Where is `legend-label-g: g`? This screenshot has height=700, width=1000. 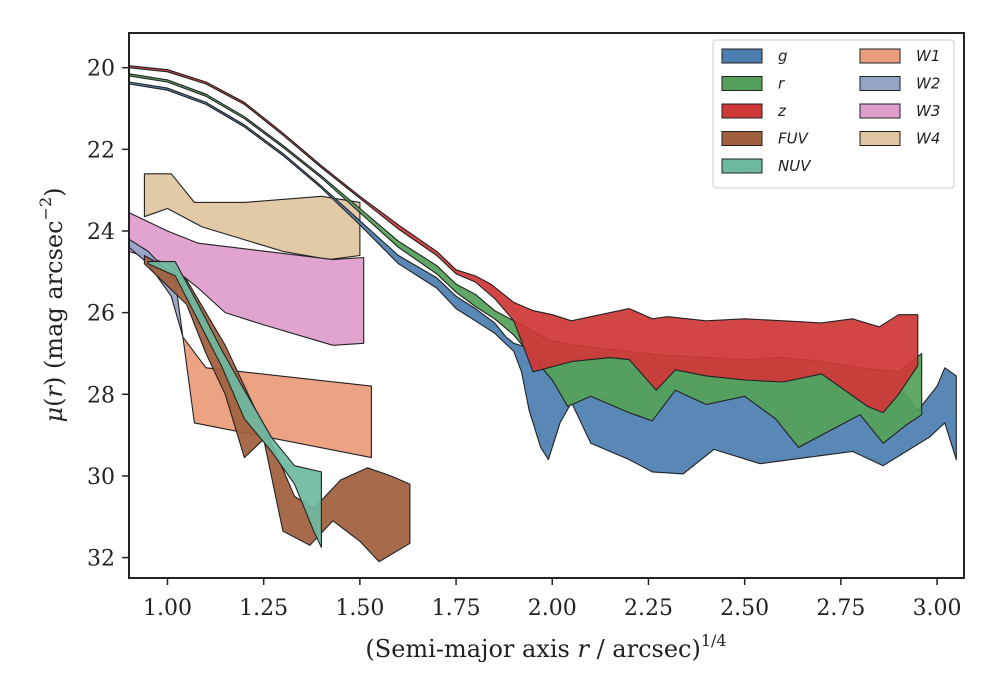 legend-label-g: g is located at coordinates (783, 56).